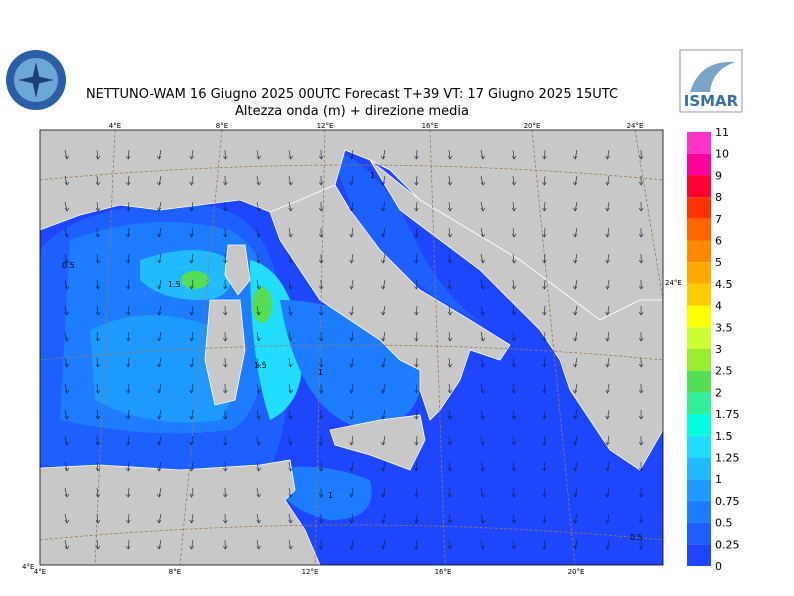 Image resolution: width=794 pixels, height=596 pixels. Describe the element at coordinates (175, 572) in the screenshot. I see `bottom-label: 8°E` at that location.